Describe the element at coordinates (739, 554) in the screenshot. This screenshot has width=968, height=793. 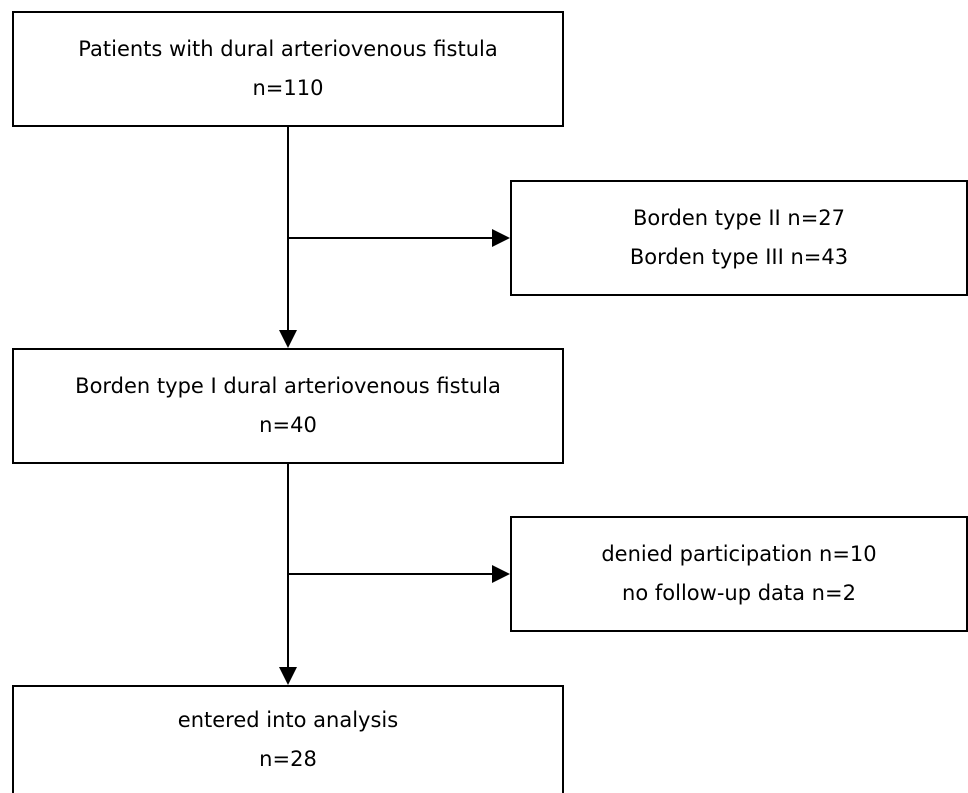
I see `node-excluded-other-line-1: denied participation n=10` at that location.